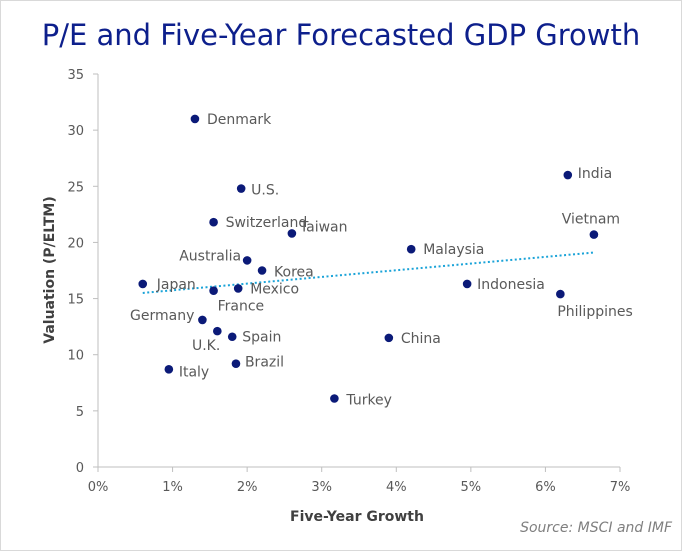 The height and width of the screenshot is (551, 682). Describe the element at coordinates (194, 372) in the screenshot. I see `point-label: Italy` at that location.